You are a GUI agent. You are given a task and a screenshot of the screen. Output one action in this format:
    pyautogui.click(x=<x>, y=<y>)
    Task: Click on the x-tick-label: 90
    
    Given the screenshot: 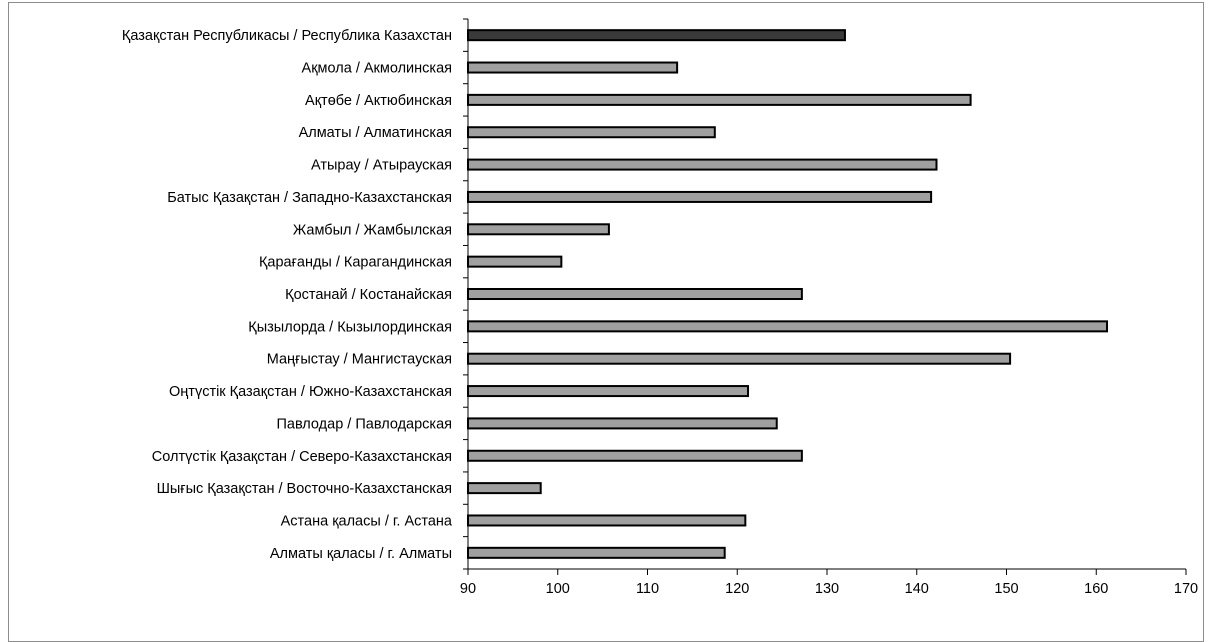 What is the action you would take?
    pyautogui.click(x=468, y=589)
    